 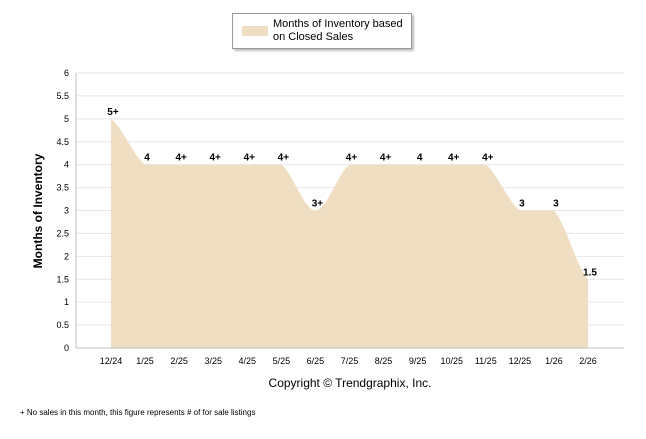 I want to click on x-tick-label: 8/25, so click(x=384, y=361).